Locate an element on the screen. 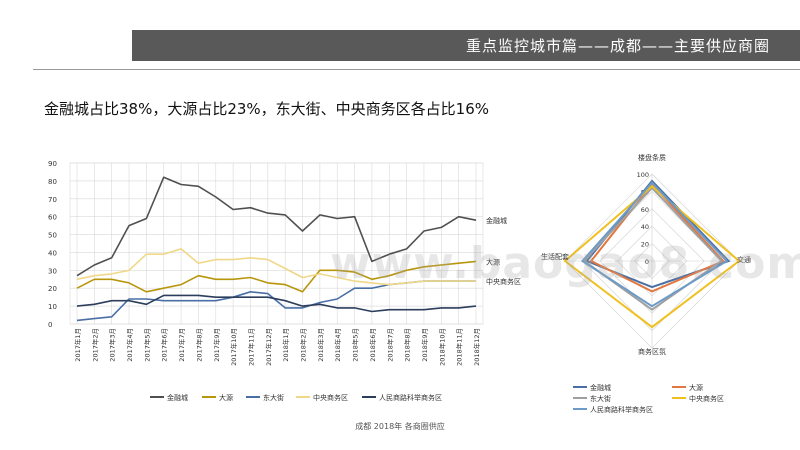  y-tick-label: 50 is located at coordinates (52, 236).